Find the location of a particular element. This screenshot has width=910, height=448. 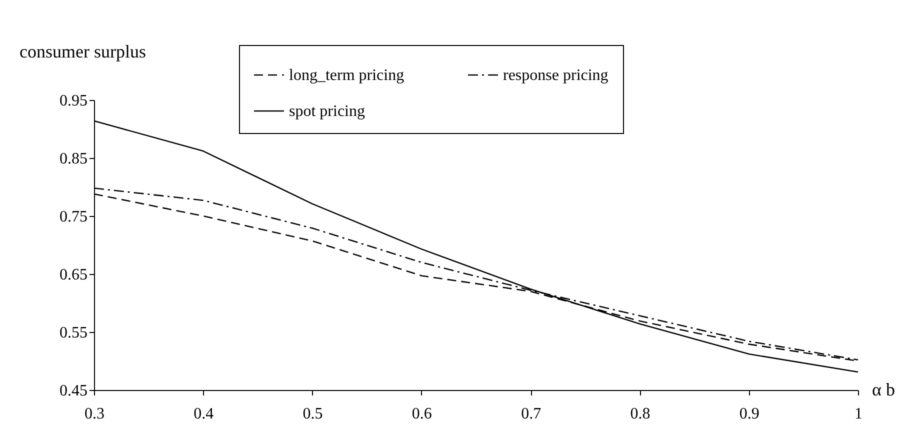

legend-label: long_term pricing is located at coordinates (346, 75).